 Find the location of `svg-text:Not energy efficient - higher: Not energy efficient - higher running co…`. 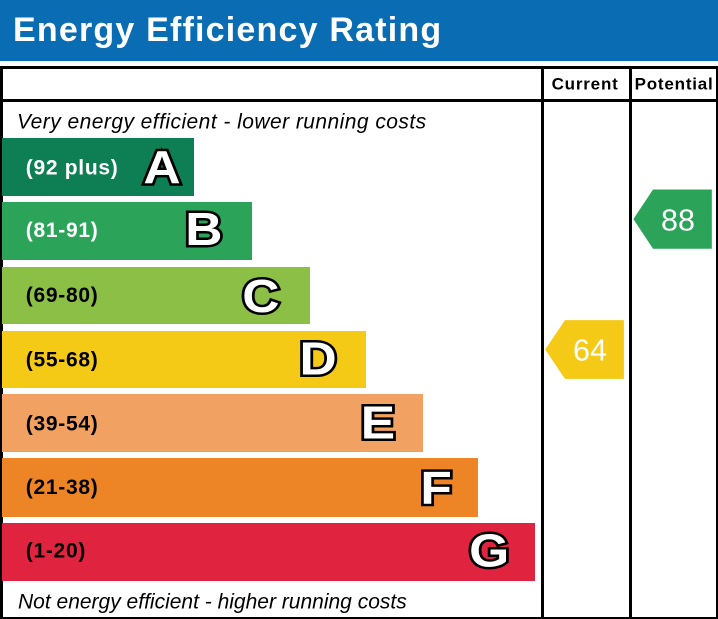

svg-text:Not energy efficient - higher: Not energy efficient - higher running co… is located at coordinates (212, 601).